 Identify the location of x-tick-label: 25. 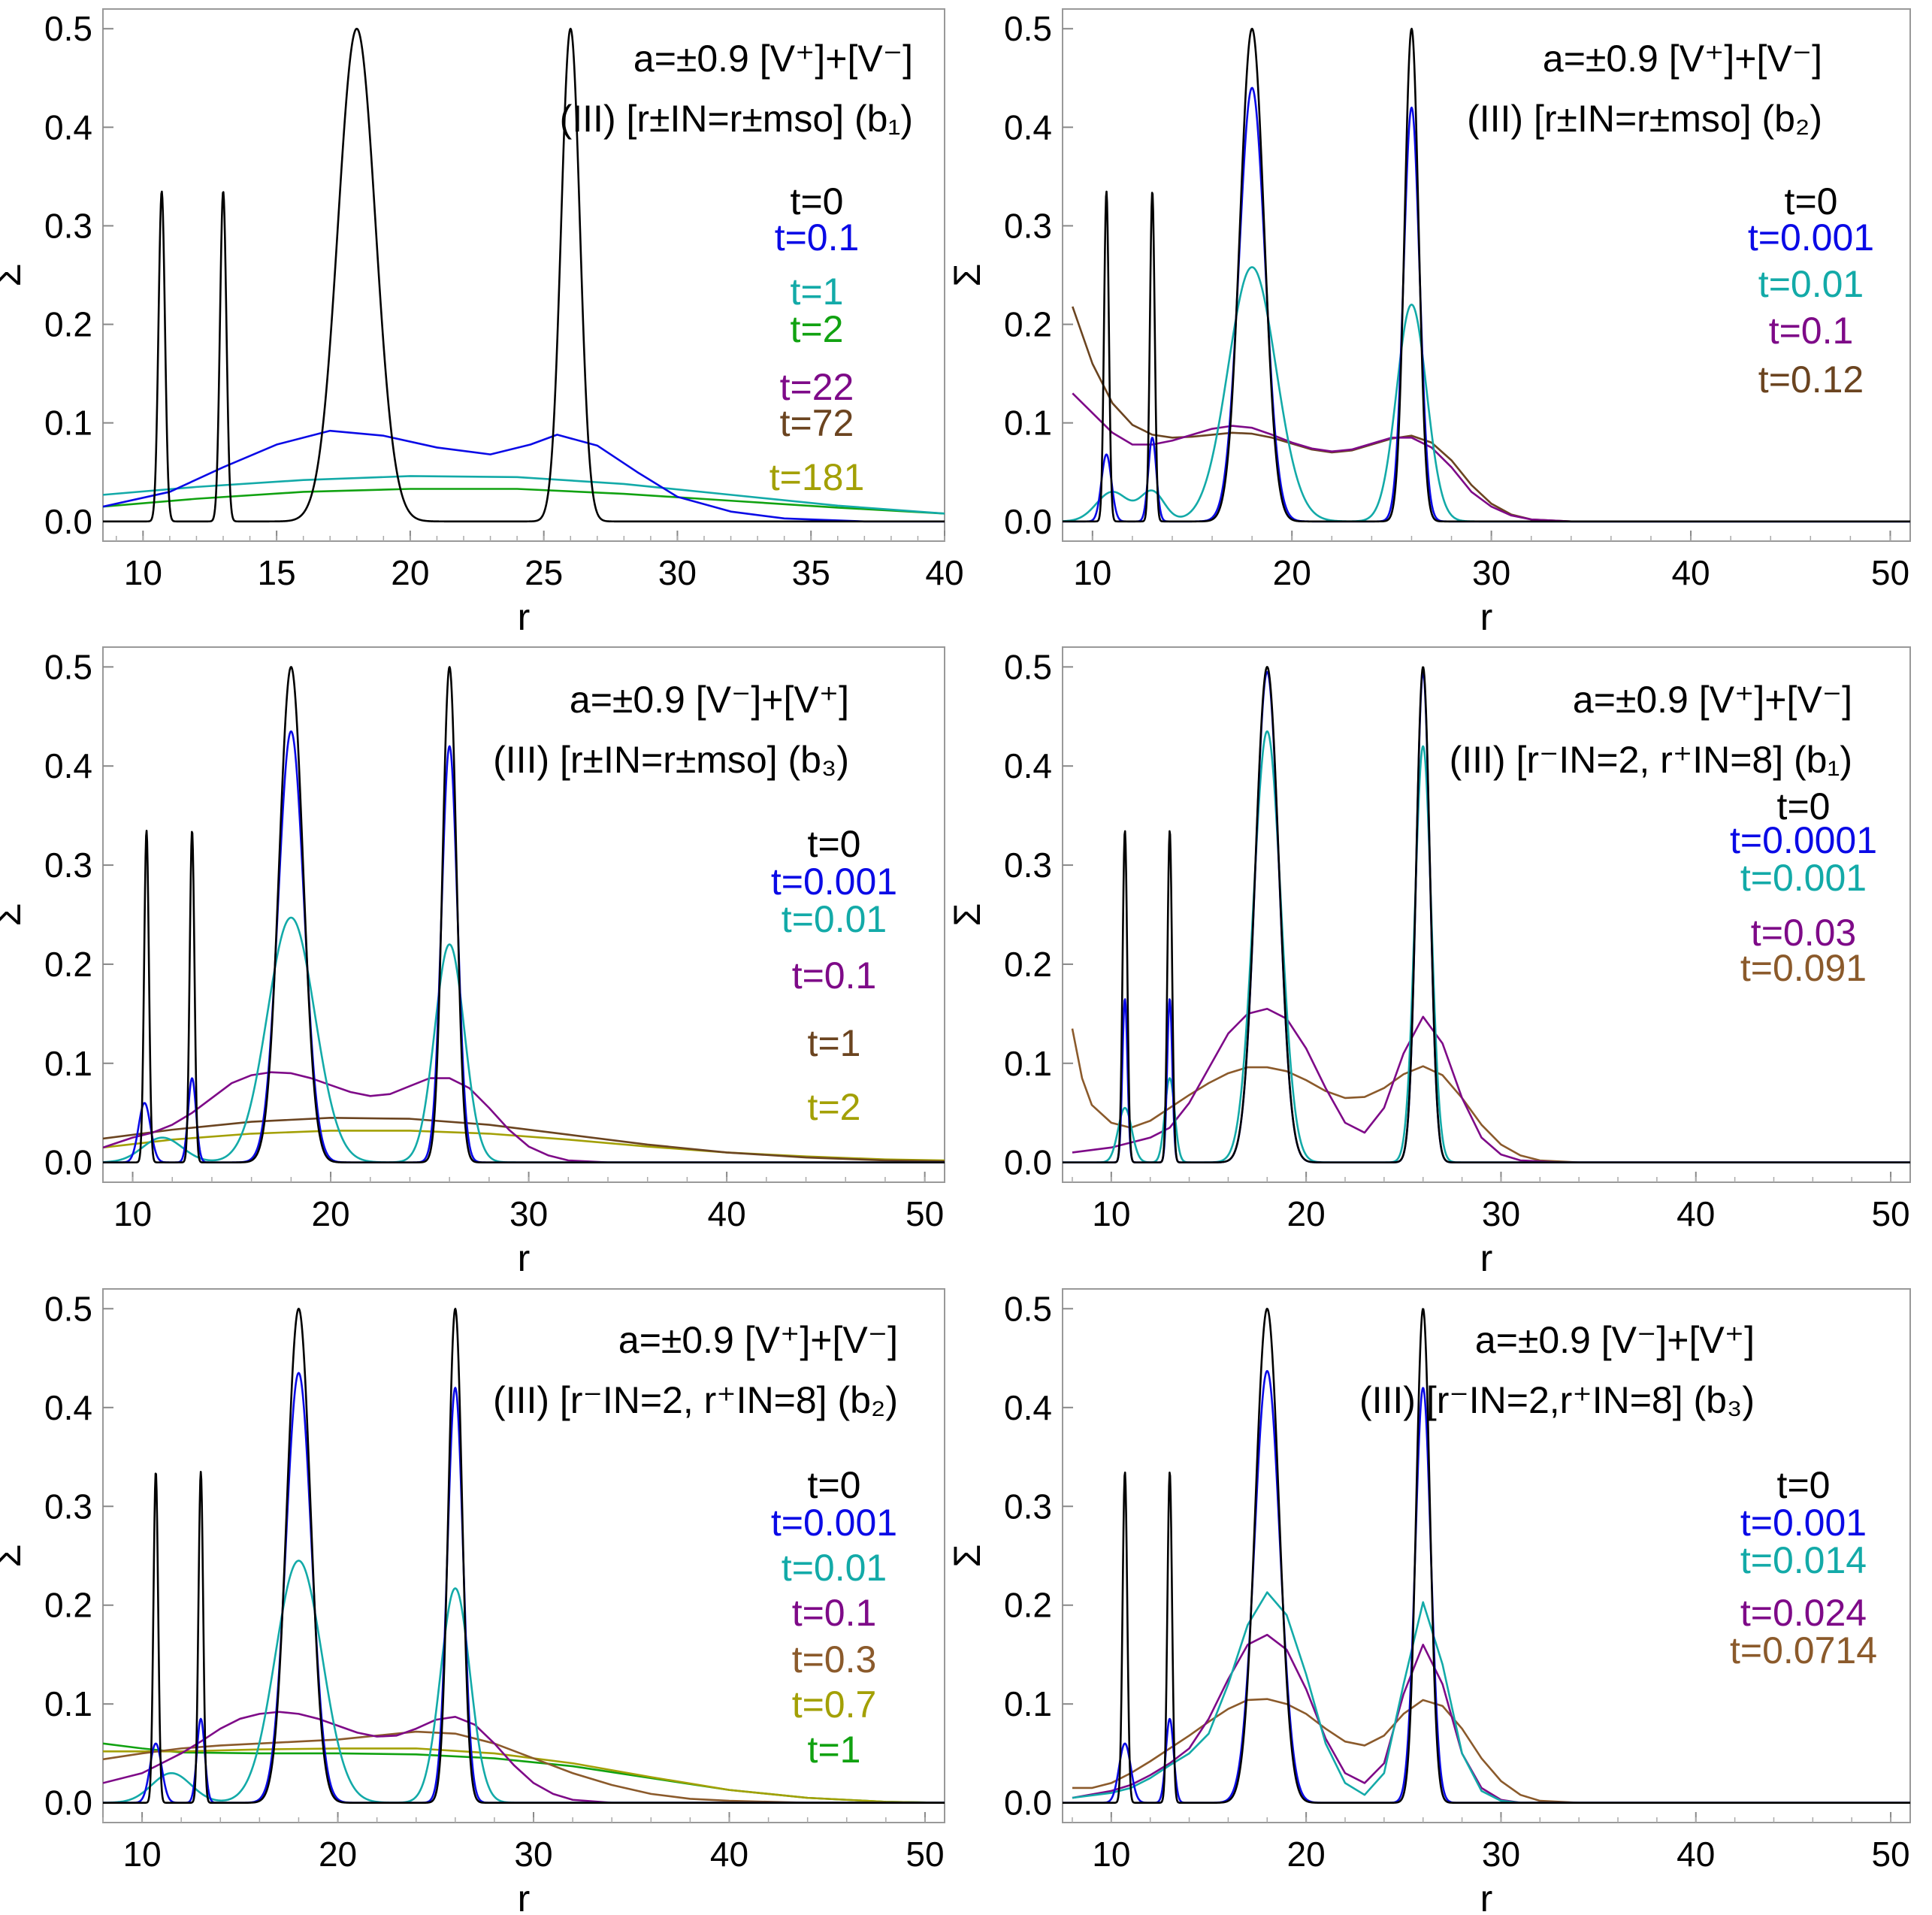
(544, 572).